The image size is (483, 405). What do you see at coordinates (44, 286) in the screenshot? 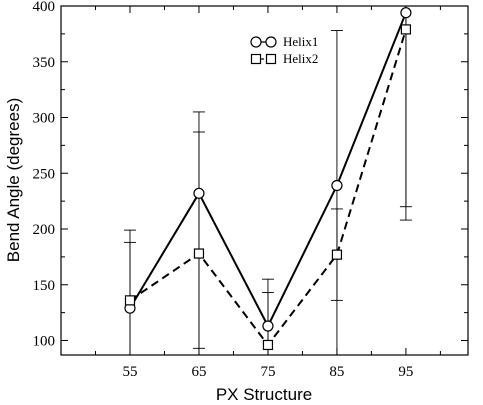
I see `y-tick-label: 150` at bounding box center [44, 286].